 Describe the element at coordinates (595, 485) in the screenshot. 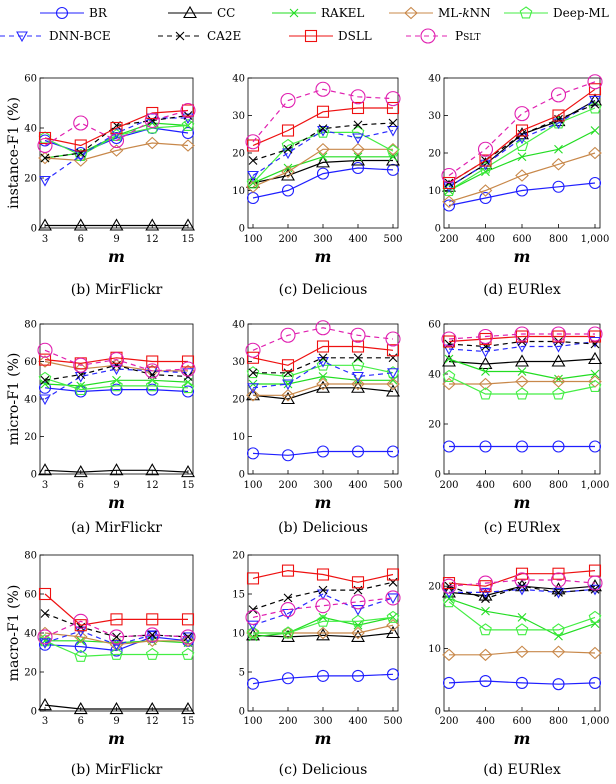

I see `x-tick-label: 1,000` at that location.